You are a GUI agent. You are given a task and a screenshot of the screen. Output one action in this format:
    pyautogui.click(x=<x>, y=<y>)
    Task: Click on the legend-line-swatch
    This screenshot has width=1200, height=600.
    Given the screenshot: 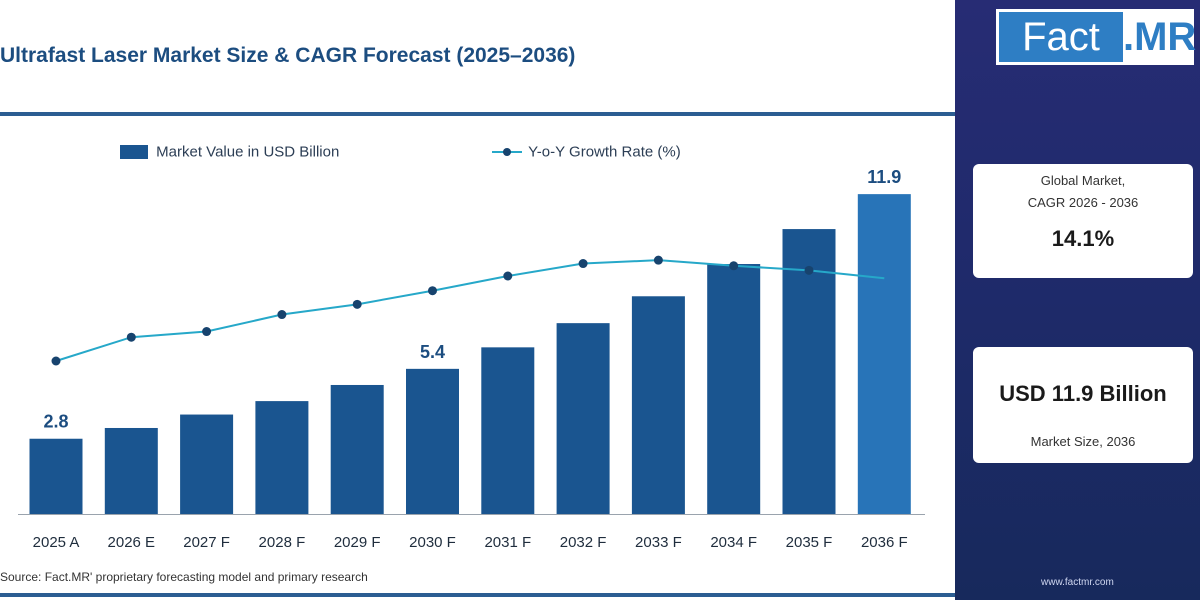 What is the action you would take?
    pyautogui.click(x=507, y=152)
    